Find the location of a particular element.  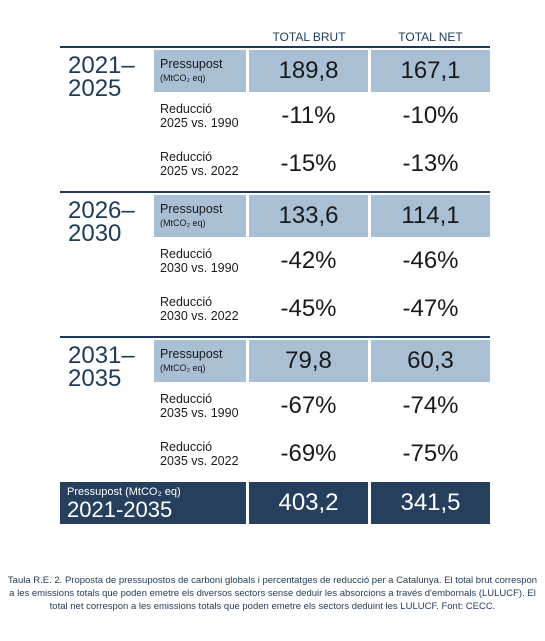

column-header: TOTAL NET is located at coordinates (430, 37).